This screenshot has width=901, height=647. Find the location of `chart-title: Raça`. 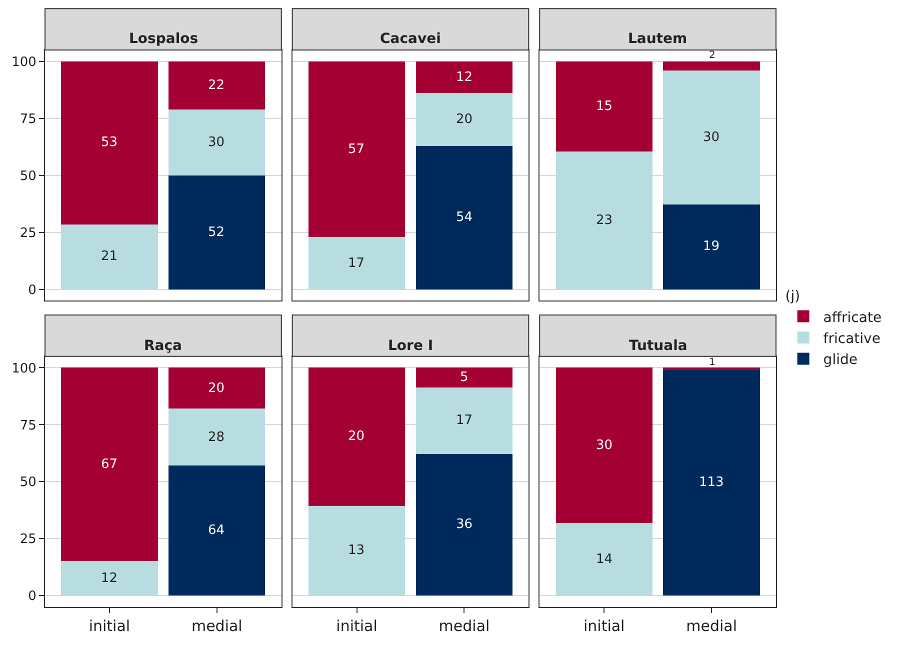

chart-title: Raça is located at coordinates (163, 346).